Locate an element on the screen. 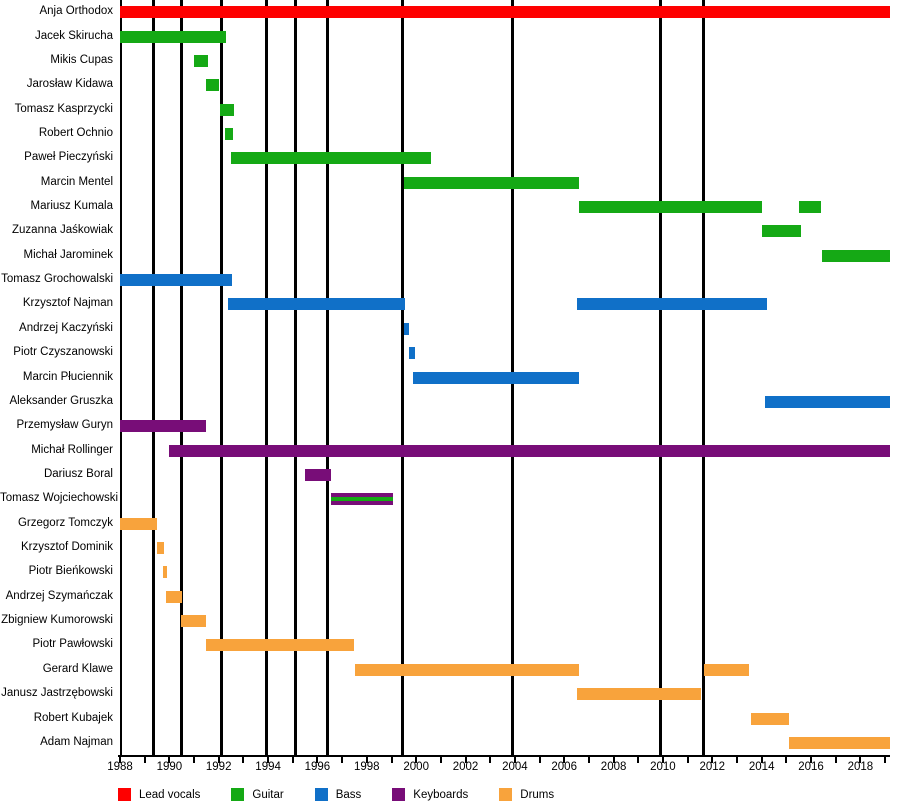 The width and height of the screenshot is (900, 810). member-label: Gerard Klawe is located at coordinates (77, 668).